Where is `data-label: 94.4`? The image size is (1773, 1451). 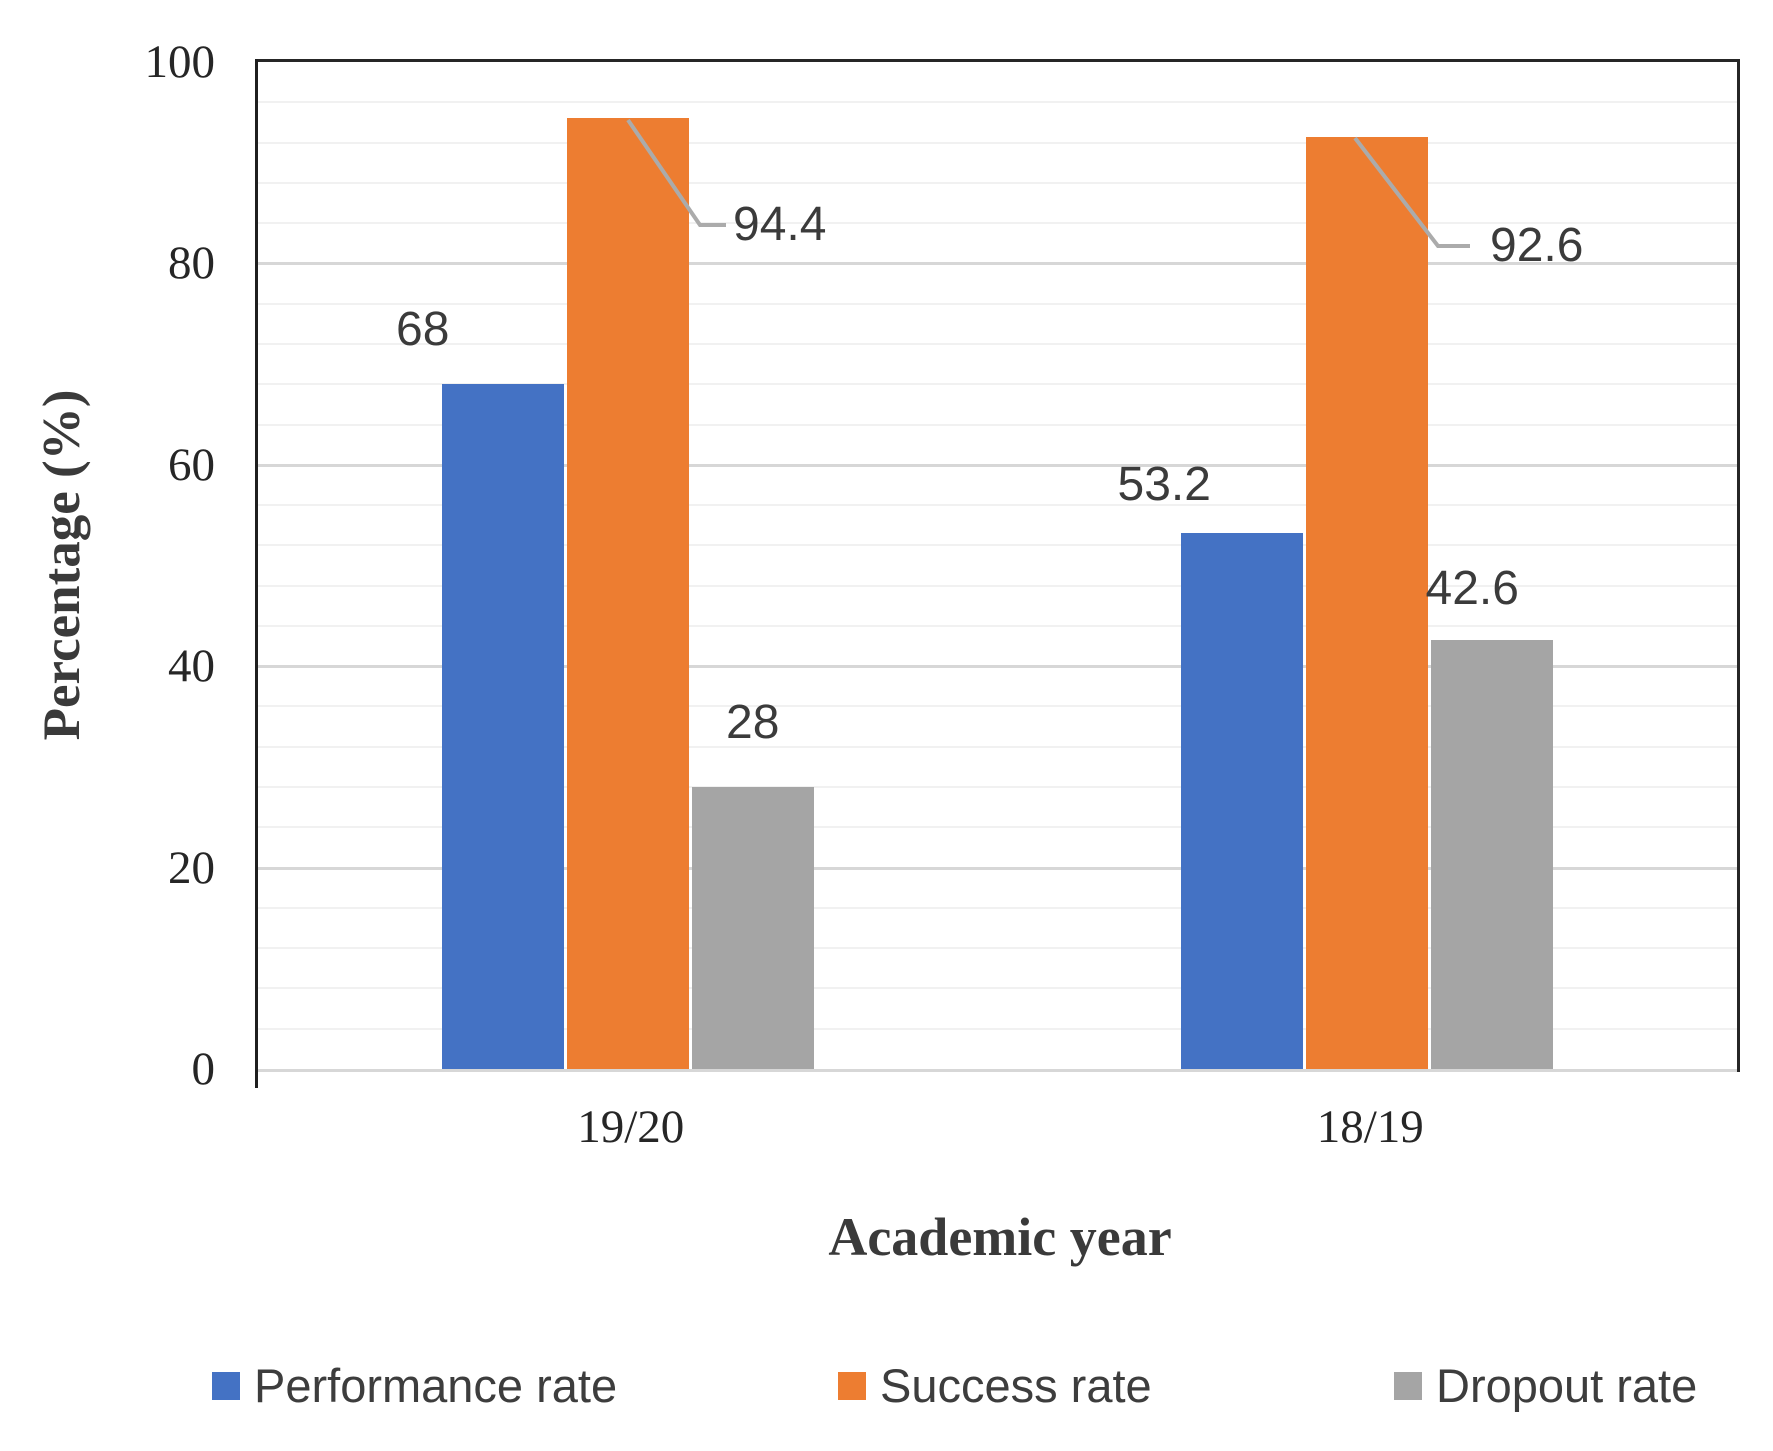
data-label: 94.4 is located at coordinates (780, 224).